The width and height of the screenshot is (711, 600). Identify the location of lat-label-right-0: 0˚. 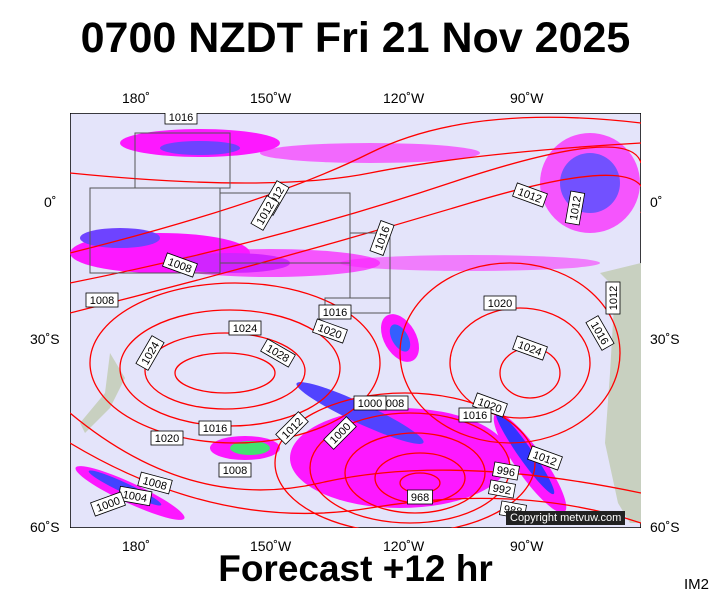
(656, 202).